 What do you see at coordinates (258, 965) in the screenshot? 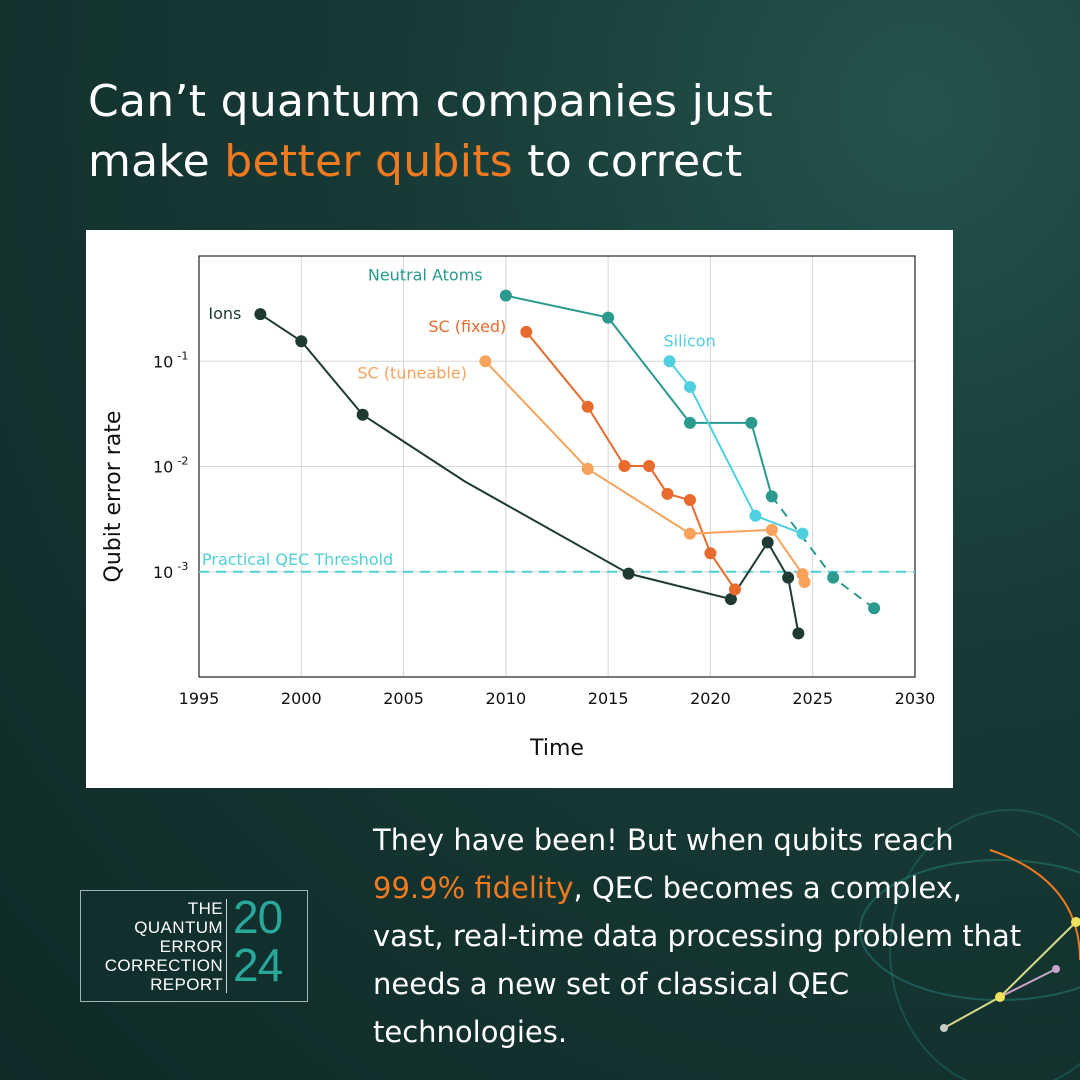
I see `logo-year-bottom: 24` at bounding box center [258, 965].